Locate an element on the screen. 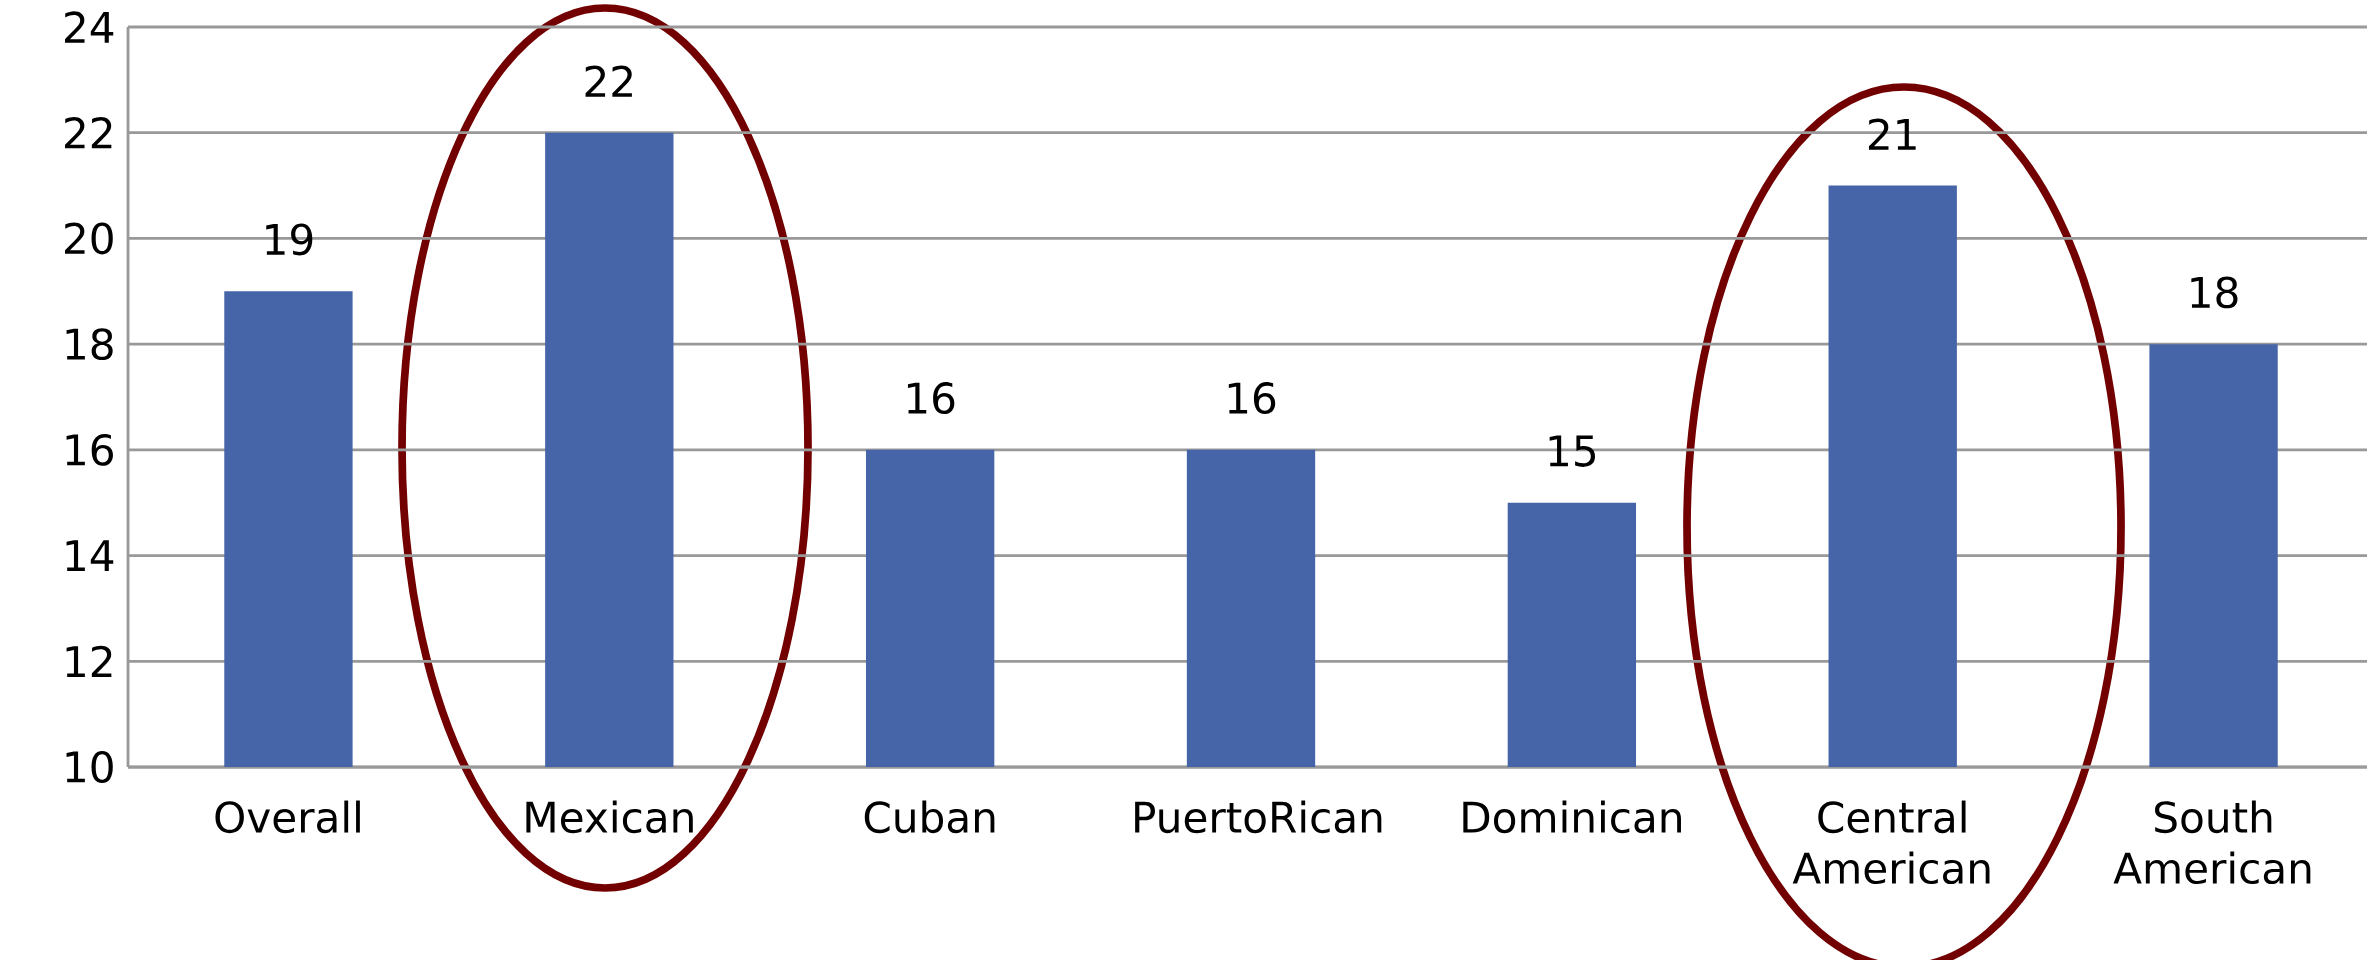 Image resolution: width=2367 pixels, height=960 pixels. x-tick-label: Central American is located at coordinates (1891, 842).